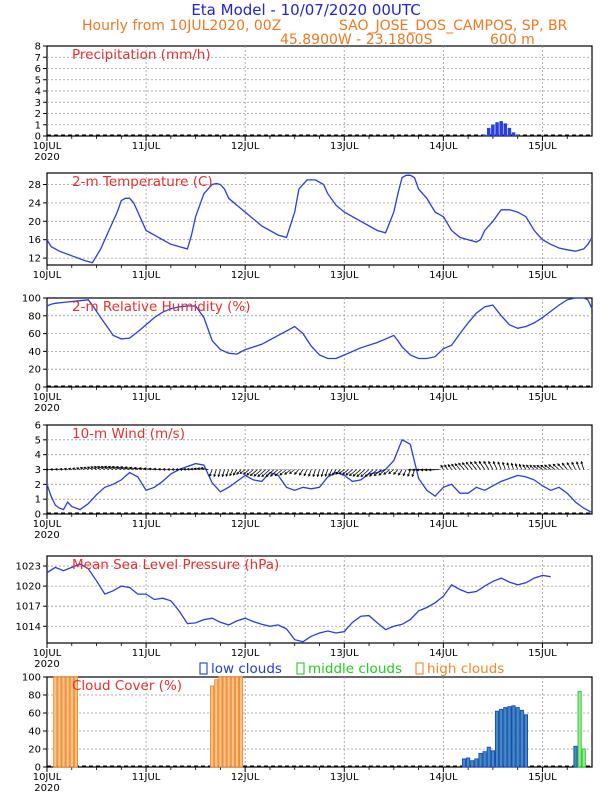  I want to click on panel-title: Mean Sea Level Pressure (hPa), so click(175, 565).